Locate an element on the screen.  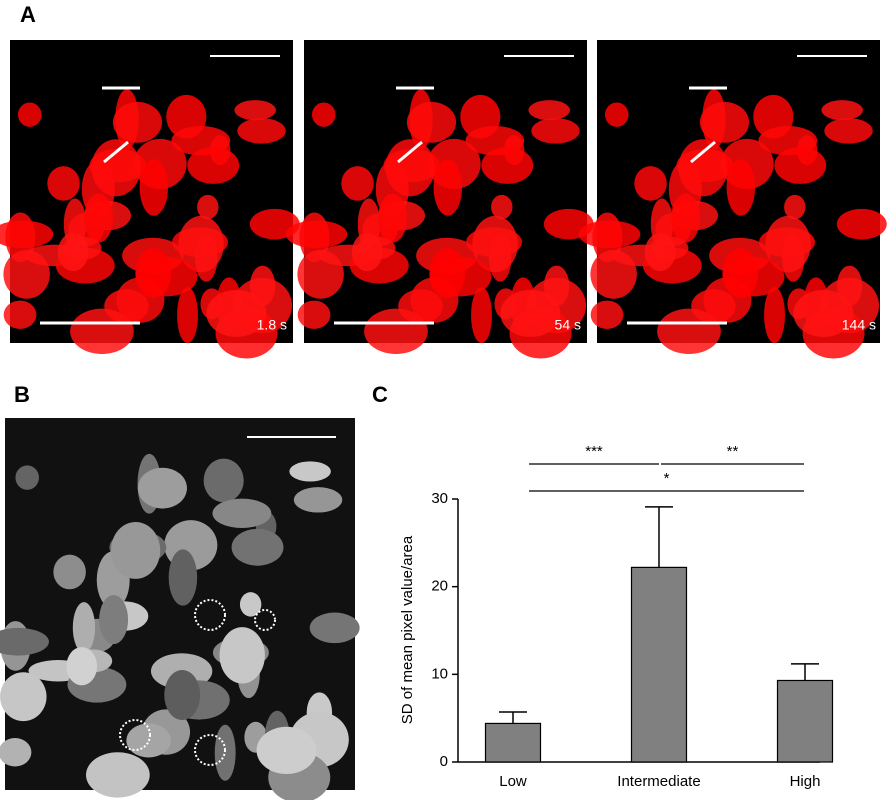
timestamp: 54 s is located at coordinates (568, 325).